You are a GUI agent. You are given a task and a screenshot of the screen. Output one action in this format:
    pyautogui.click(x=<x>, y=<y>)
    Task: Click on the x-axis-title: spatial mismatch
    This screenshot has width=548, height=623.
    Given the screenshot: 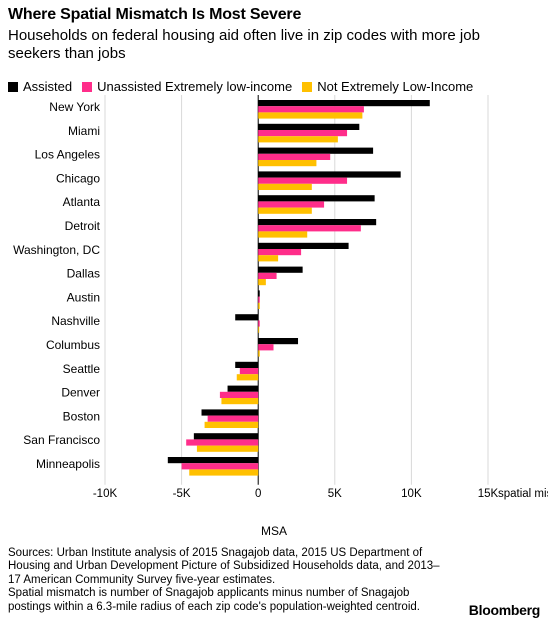 What is the action you would take?
    pyautogui.click(x=523, y=494)
    